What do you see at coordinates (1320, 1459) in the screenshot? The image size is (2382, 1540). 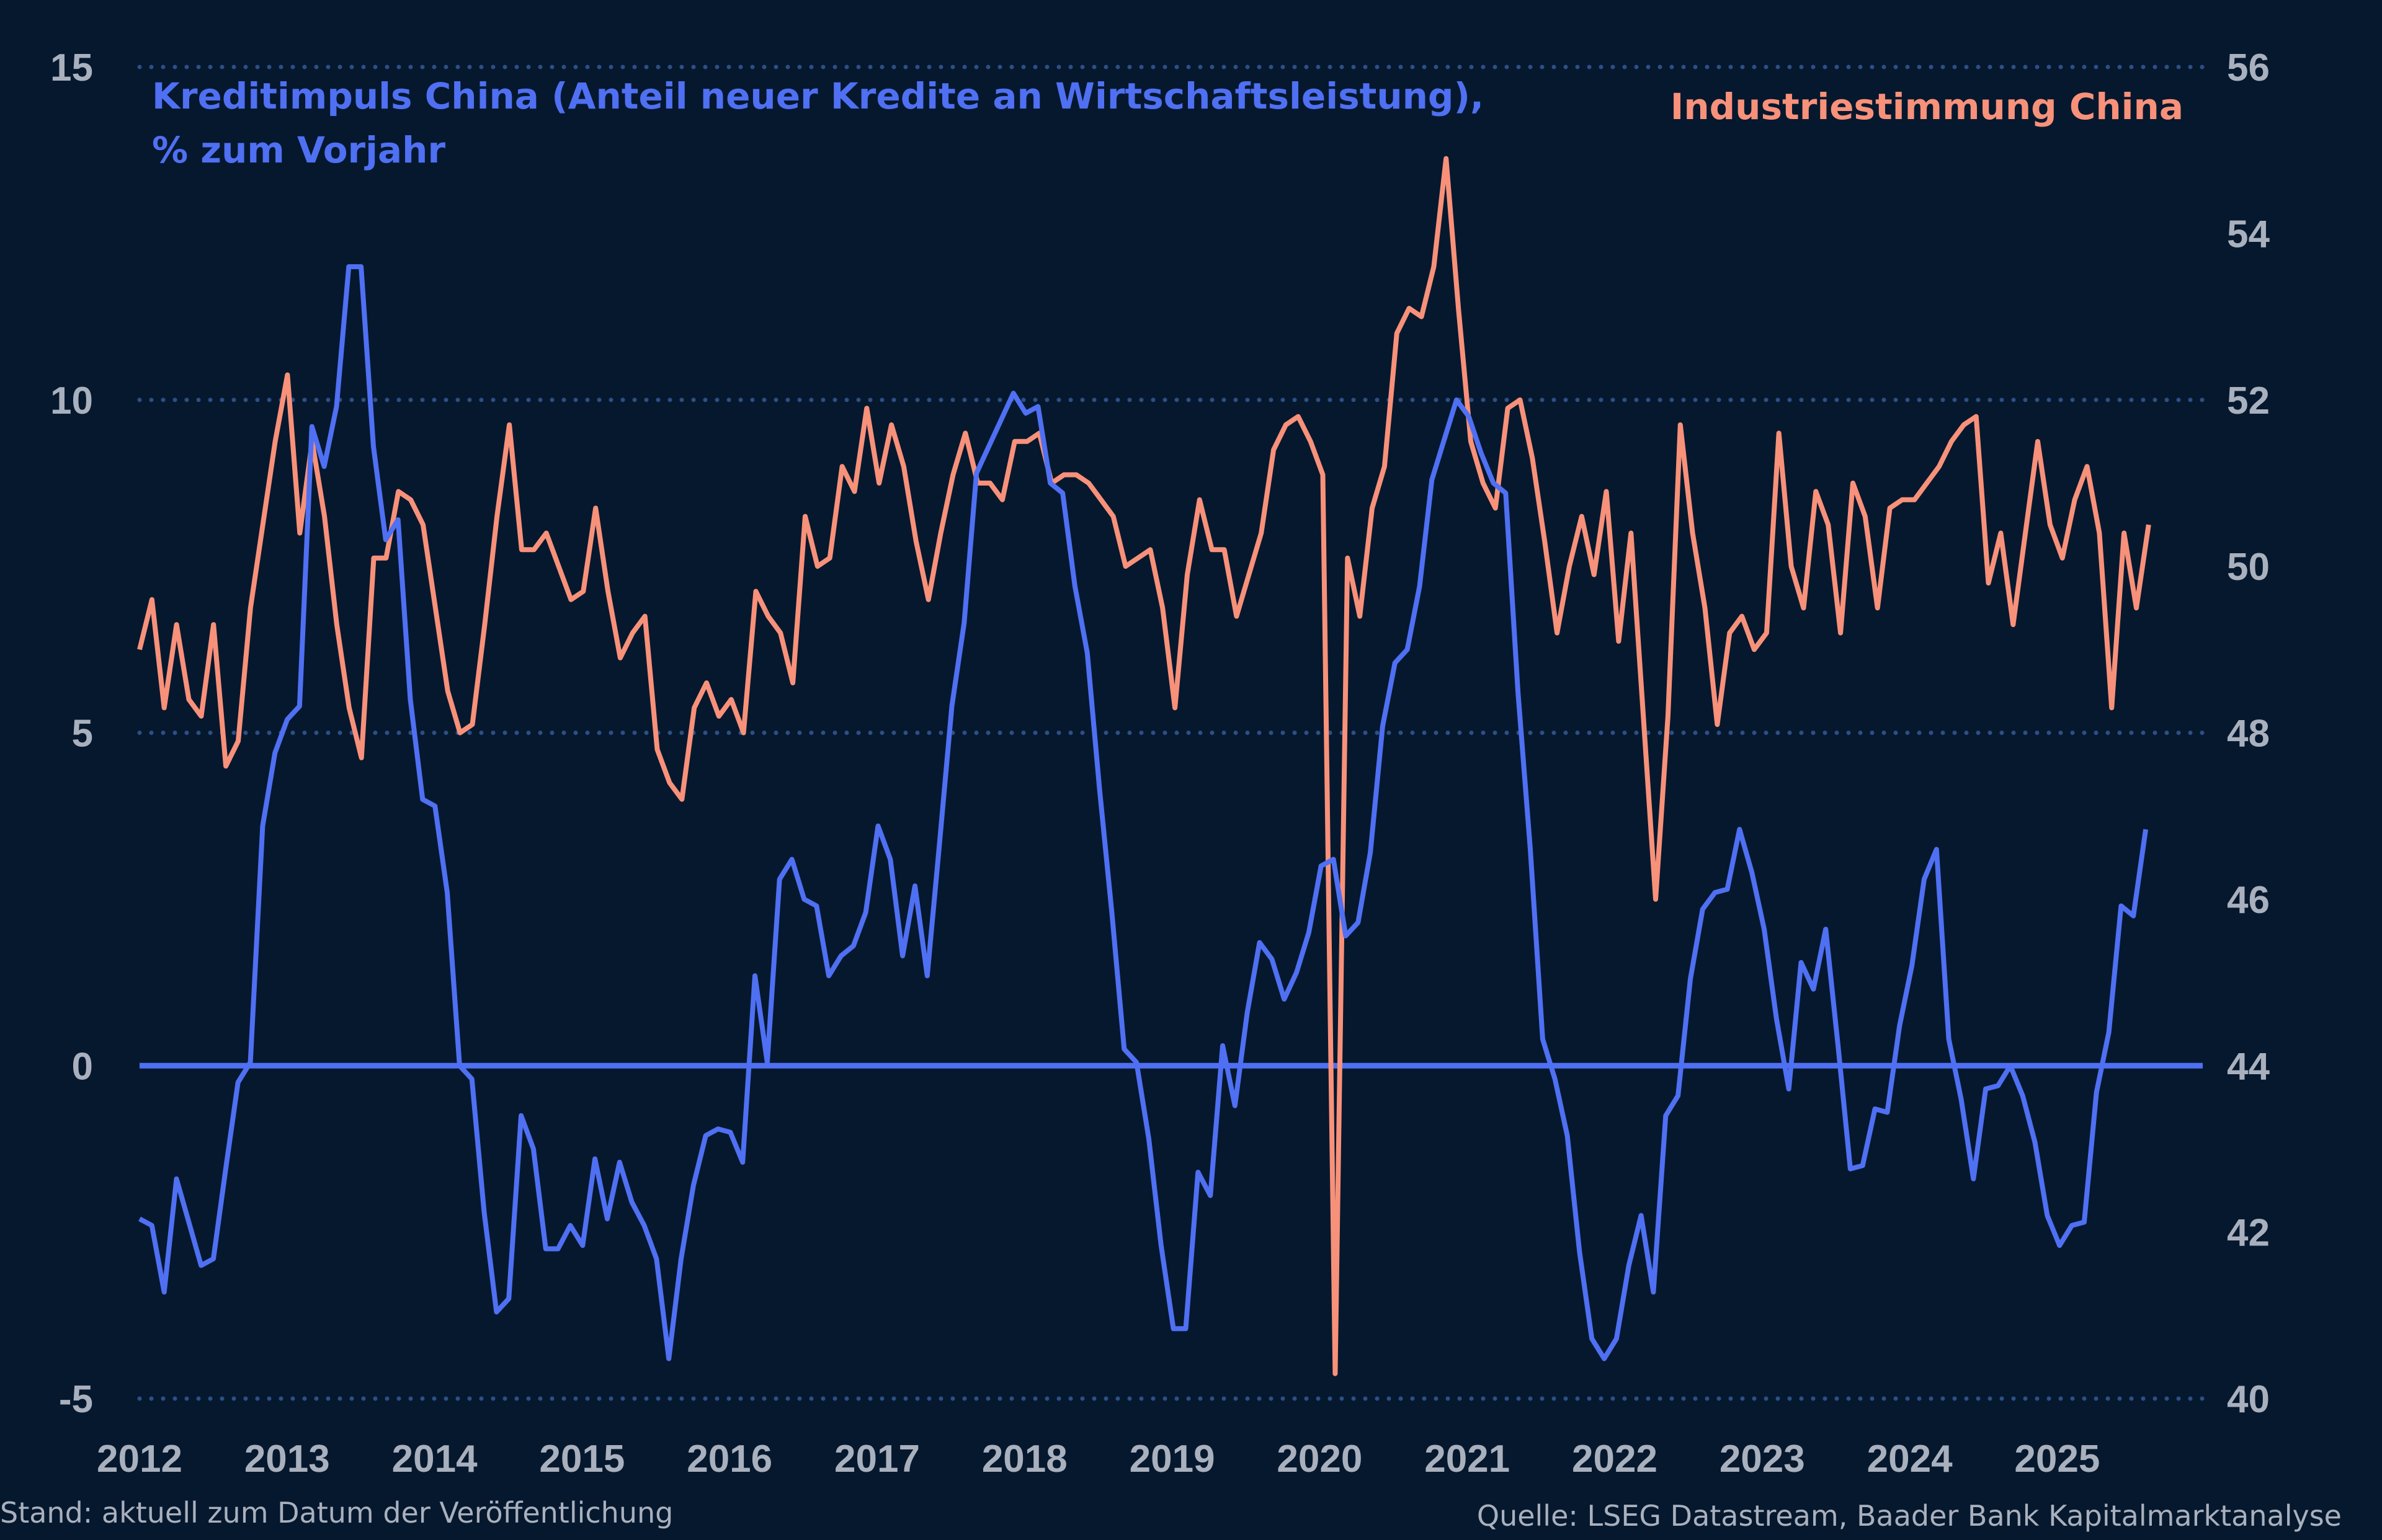 I see `x-axis-tick-label: 2020` at bounding box center [1320, 1459].